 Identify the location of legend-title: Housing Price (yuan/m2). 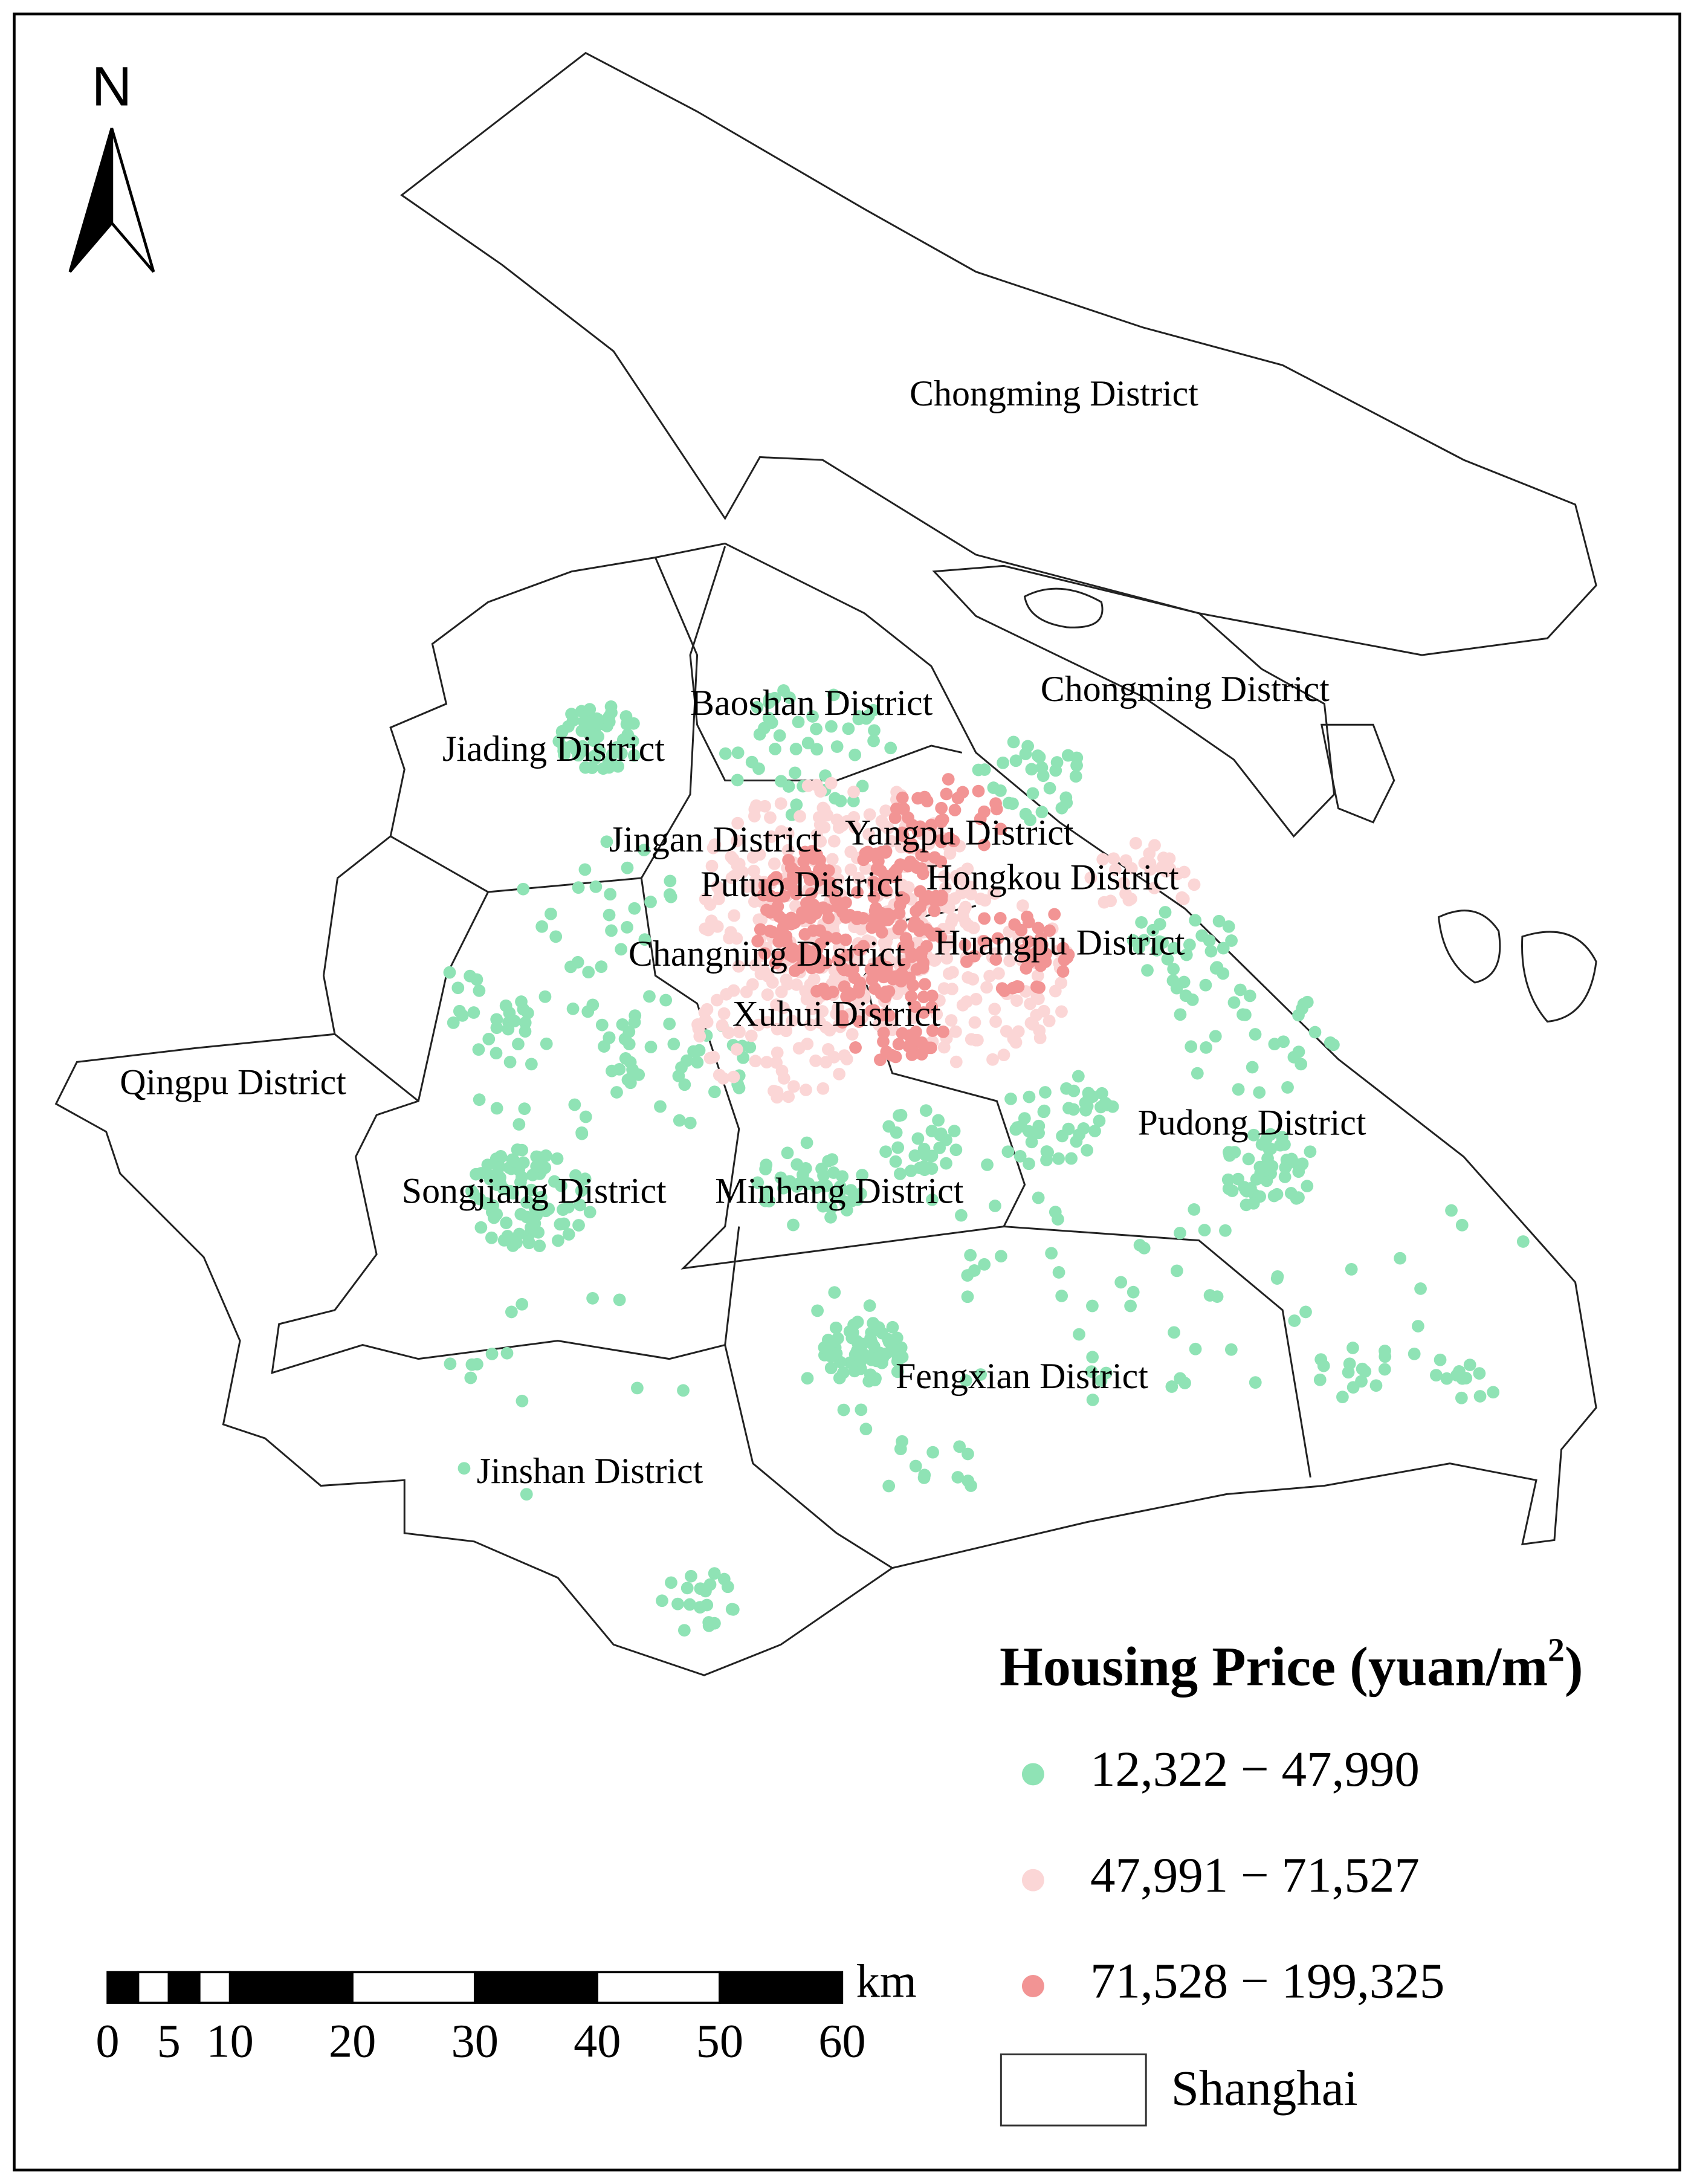
(1291, 1664).